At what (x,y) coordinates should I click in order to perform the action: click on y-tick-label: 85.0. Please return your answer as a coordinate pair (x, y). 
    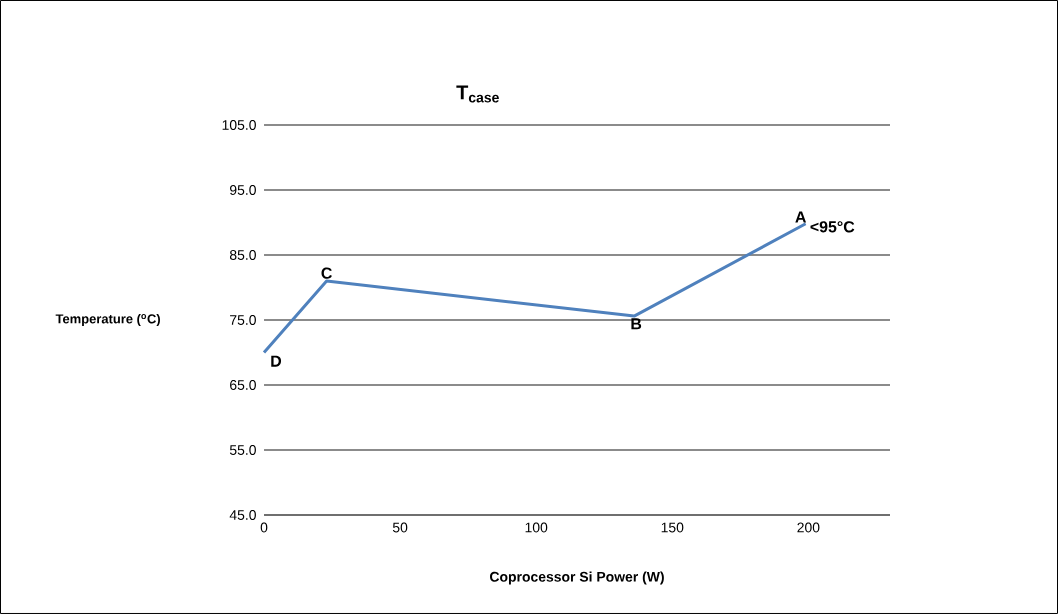
    Looking at the image, I should click on (242, 255).